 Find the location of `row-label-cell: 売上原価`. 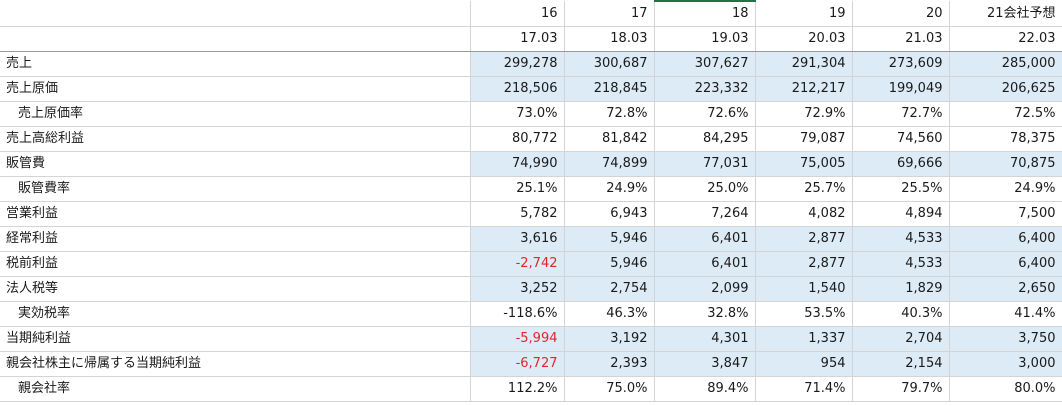

row-label-cell: 売上原価 is located at coordinates (235, 89).